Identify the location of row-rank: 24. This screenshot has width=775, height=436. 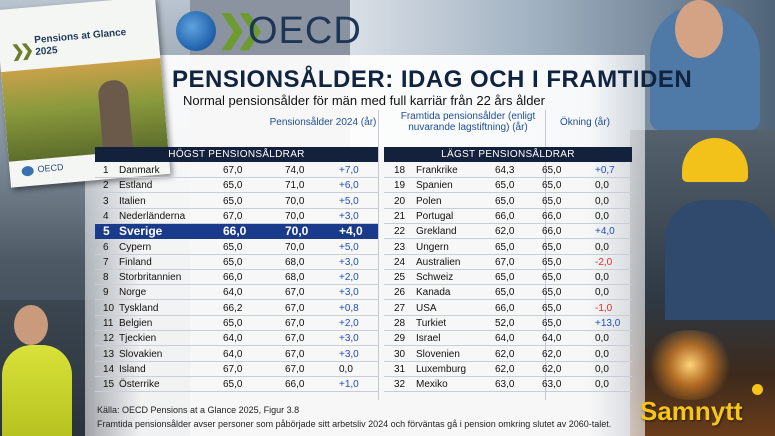
(400, 262).